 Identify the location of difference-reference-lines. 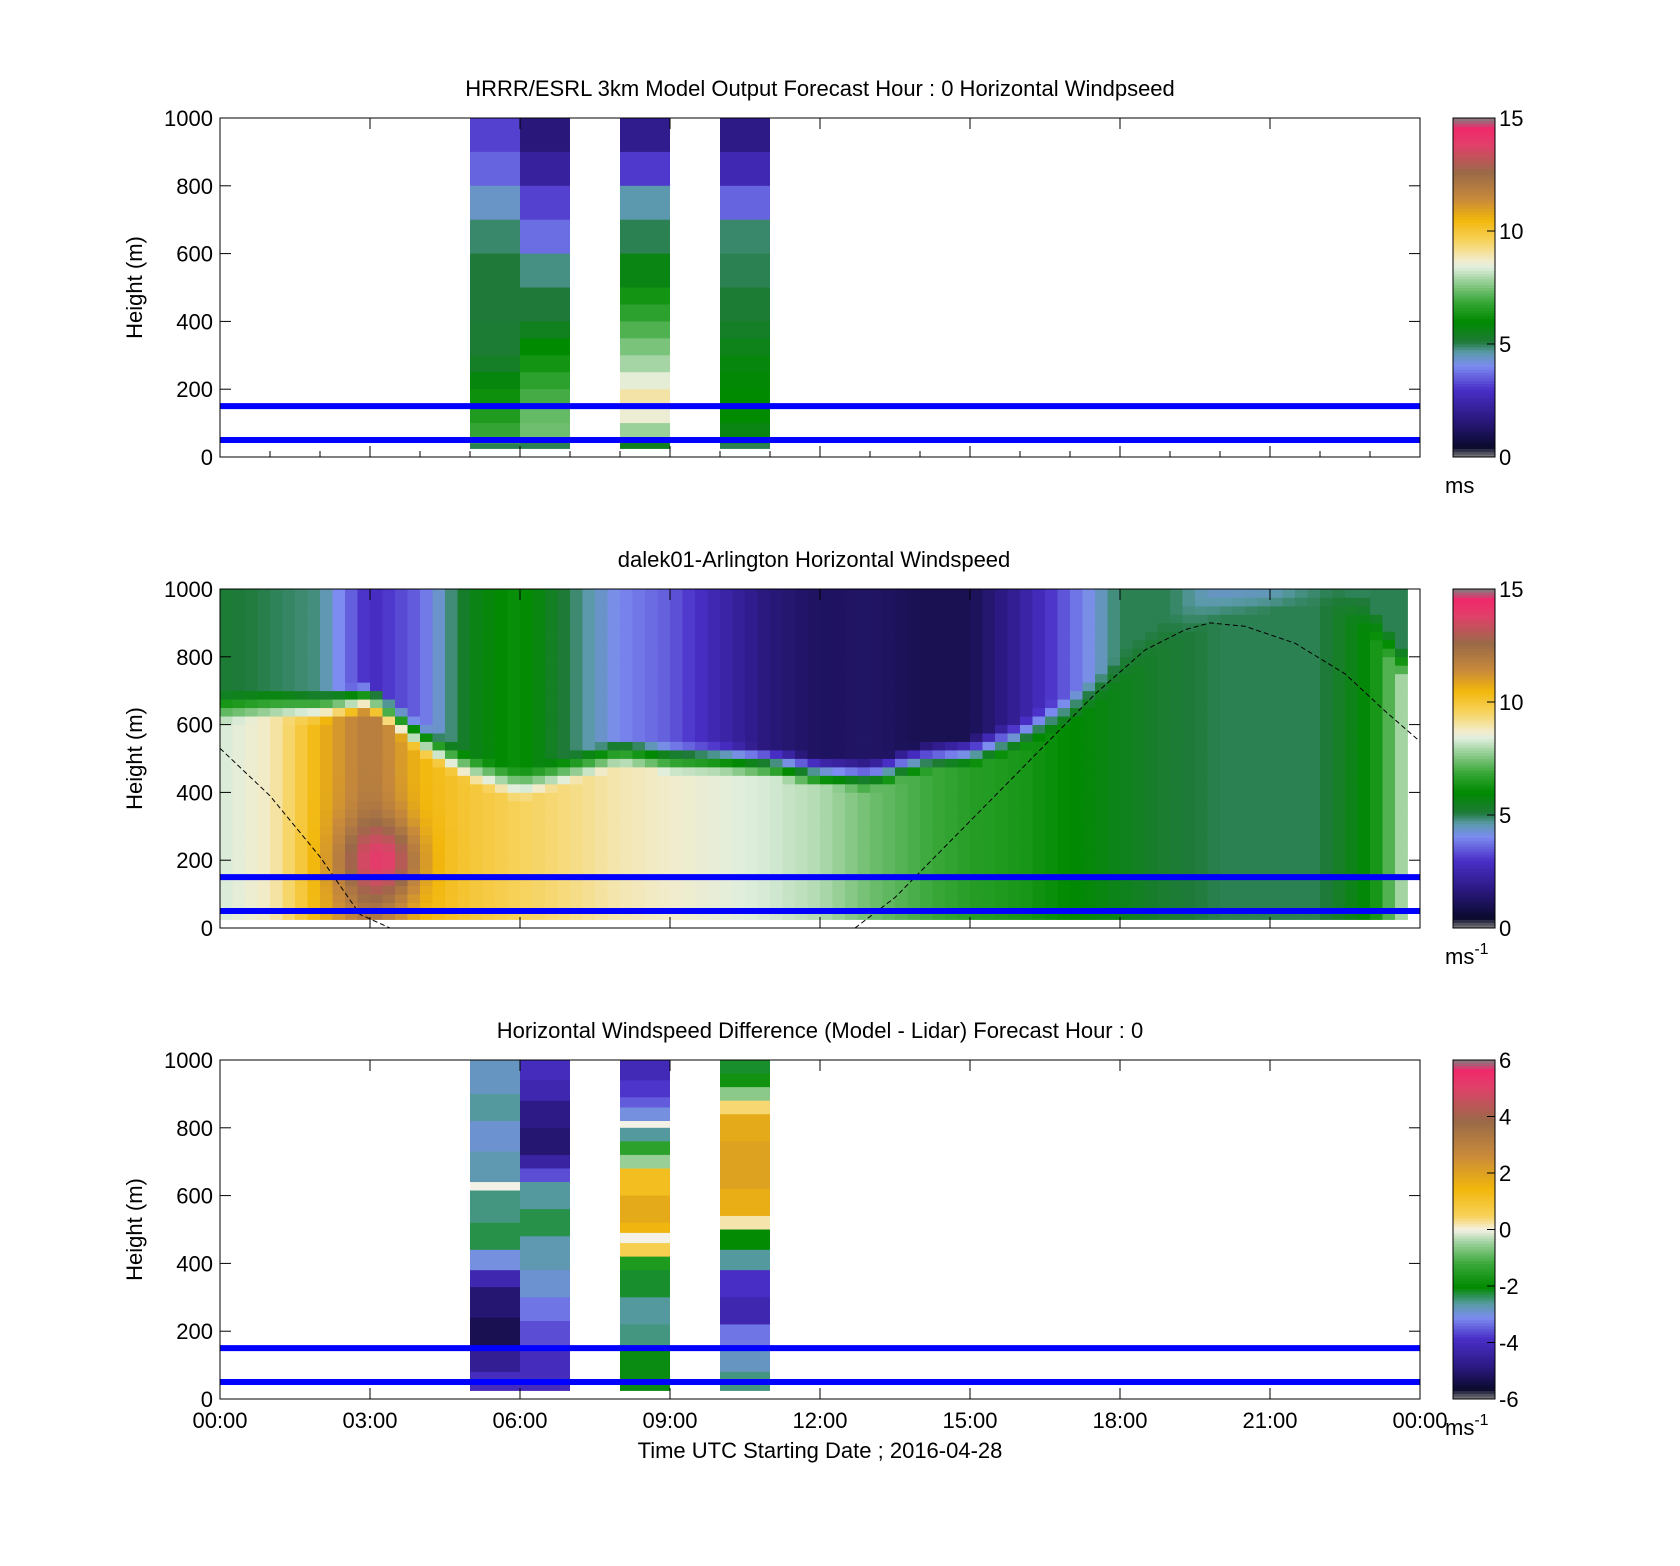
(820, 1365).